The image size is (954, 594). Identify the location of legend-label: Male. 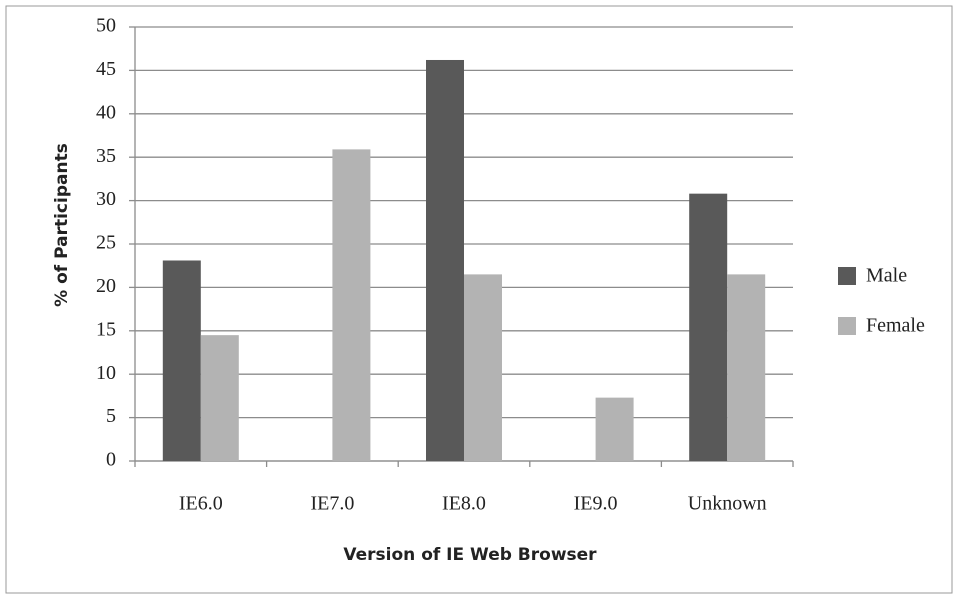
(886, 276).